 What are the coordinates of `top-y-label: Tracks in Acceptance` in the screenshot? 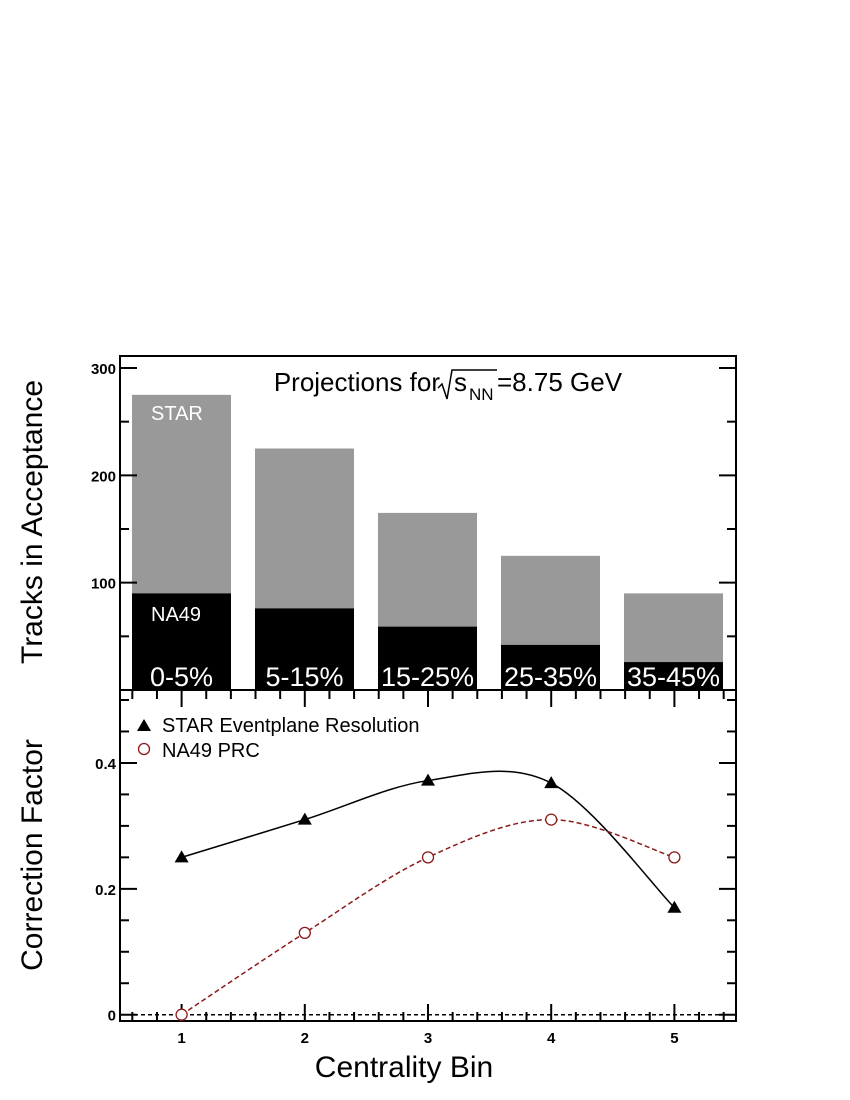 It's located at (32, 522).